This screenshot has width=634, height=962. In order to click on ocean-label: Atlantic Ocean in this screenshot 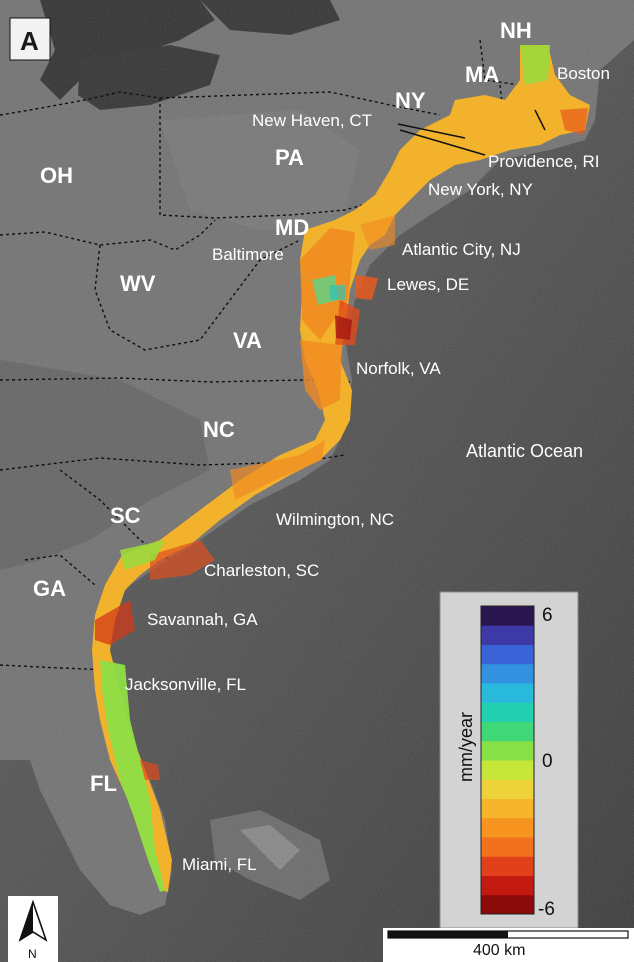, I will do `click(524, 451)`.